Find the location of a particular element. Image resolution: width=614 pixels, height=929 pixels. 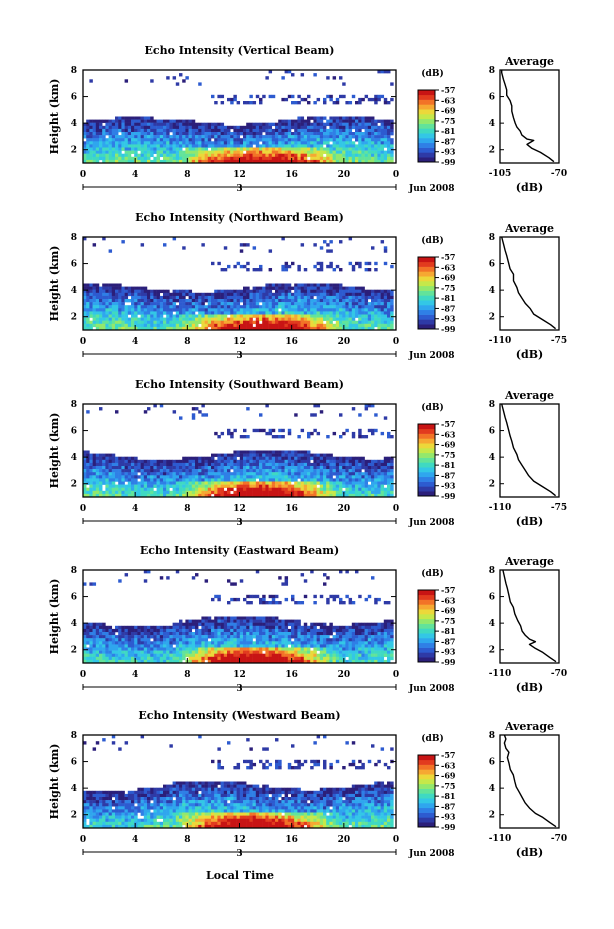

colorbar-swatch is located at coordinates (426, 126).